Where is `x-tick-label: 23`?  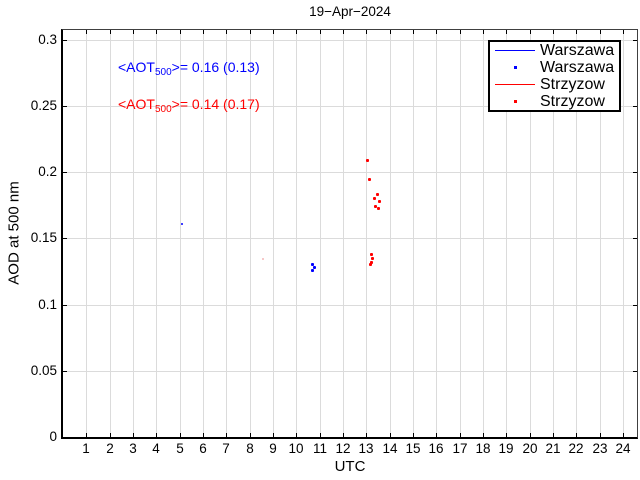
x-tick-label: 23 is located at coordinates (600, 448).